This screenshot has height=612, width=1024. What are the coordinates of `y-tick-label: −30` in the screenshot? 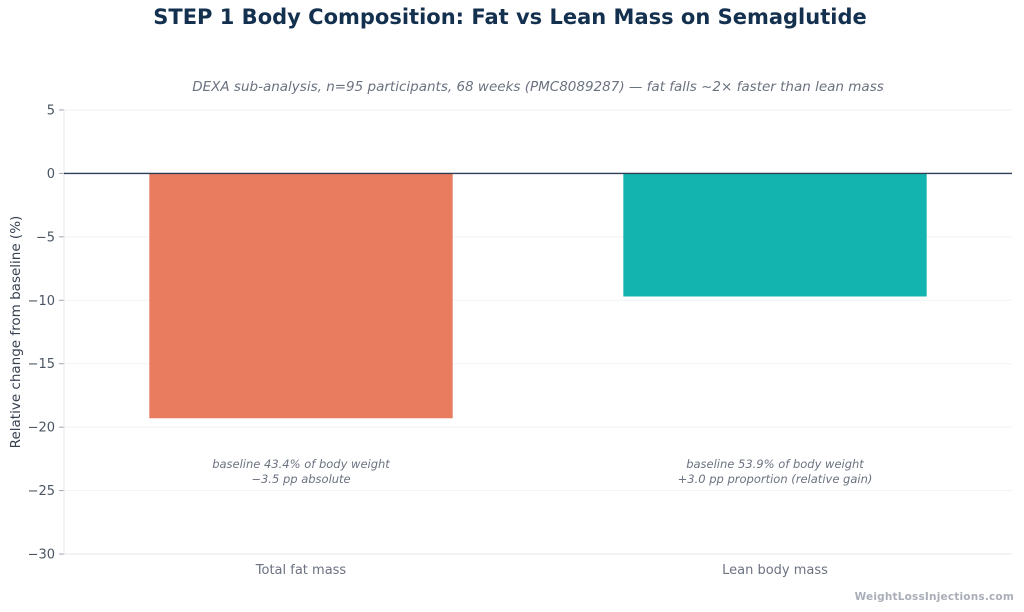 It's located at (41, 555).